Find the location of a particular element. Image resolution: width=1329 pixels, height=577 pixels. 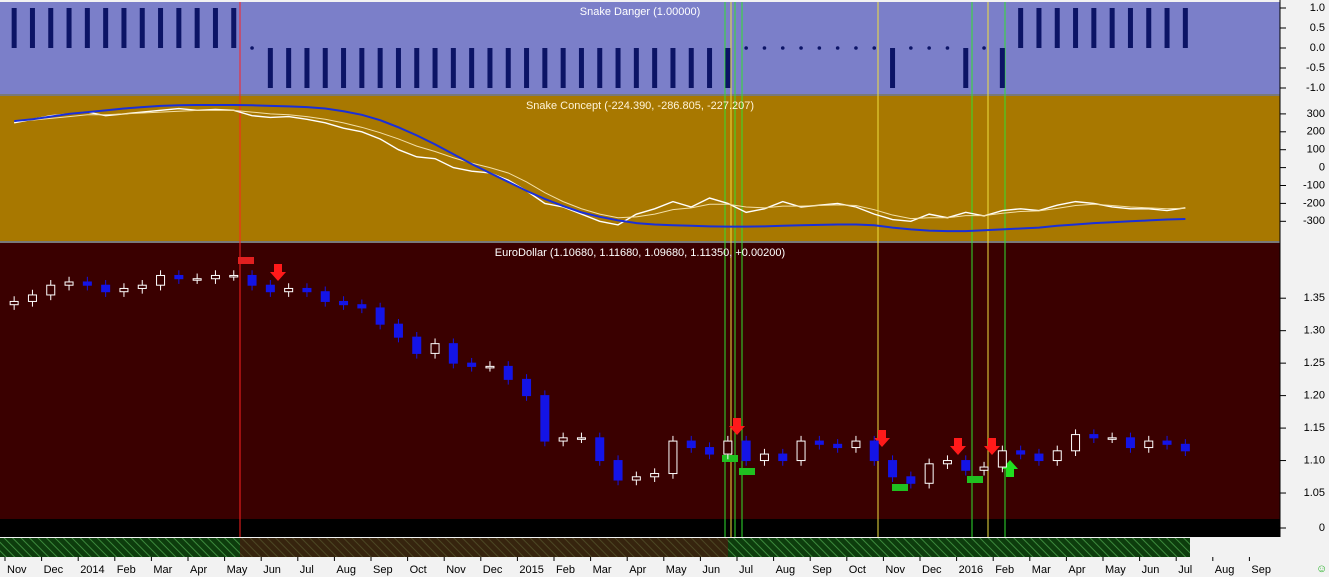

panel-volume is located at coordinates (640, 528).